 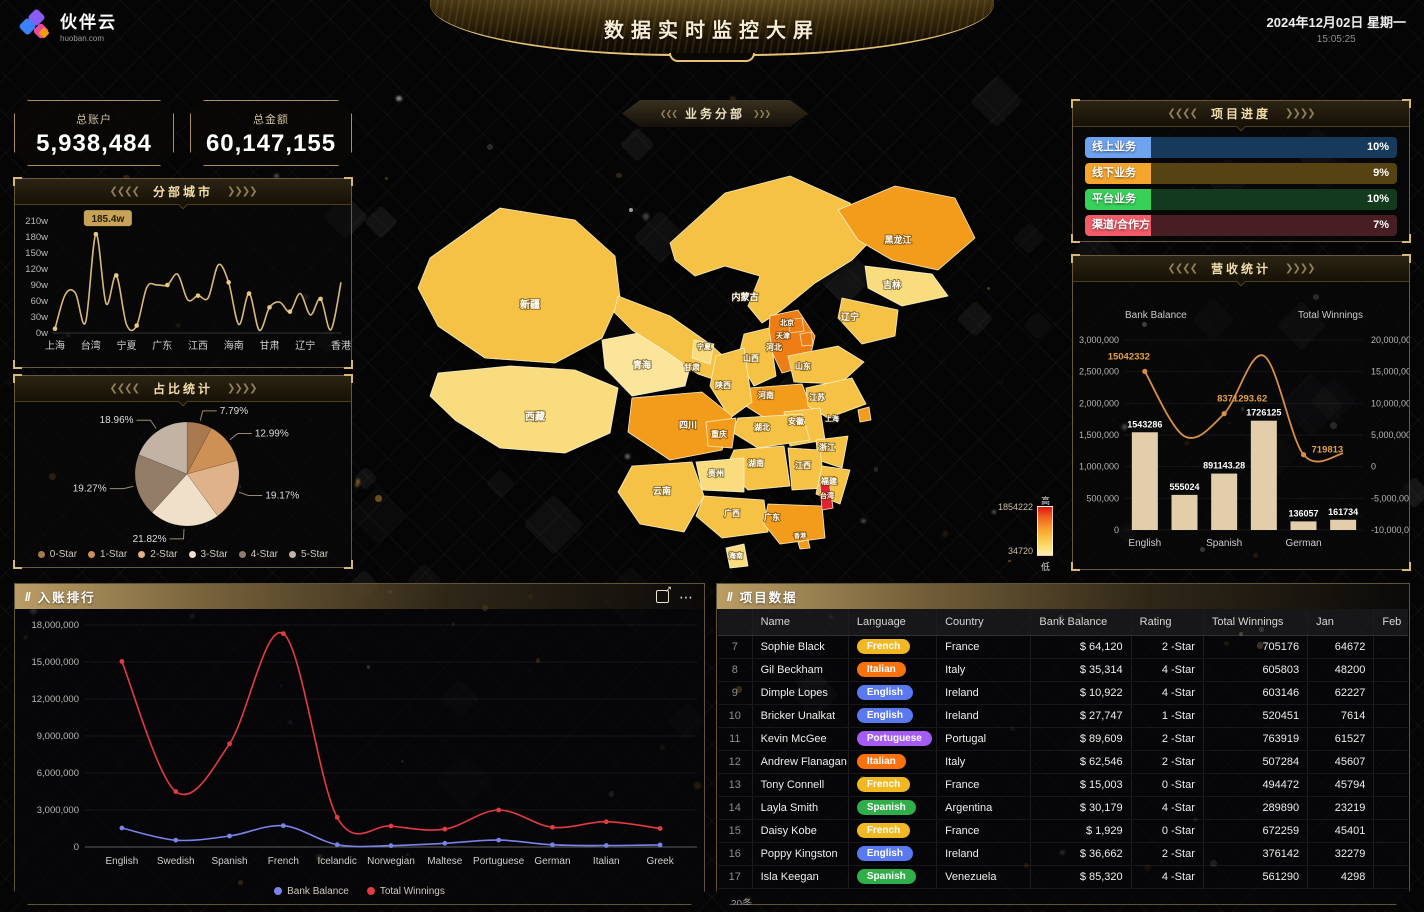 I want to click on stat-card-total-amount: 总金额 60,147,155, so click(x=271, y=133).